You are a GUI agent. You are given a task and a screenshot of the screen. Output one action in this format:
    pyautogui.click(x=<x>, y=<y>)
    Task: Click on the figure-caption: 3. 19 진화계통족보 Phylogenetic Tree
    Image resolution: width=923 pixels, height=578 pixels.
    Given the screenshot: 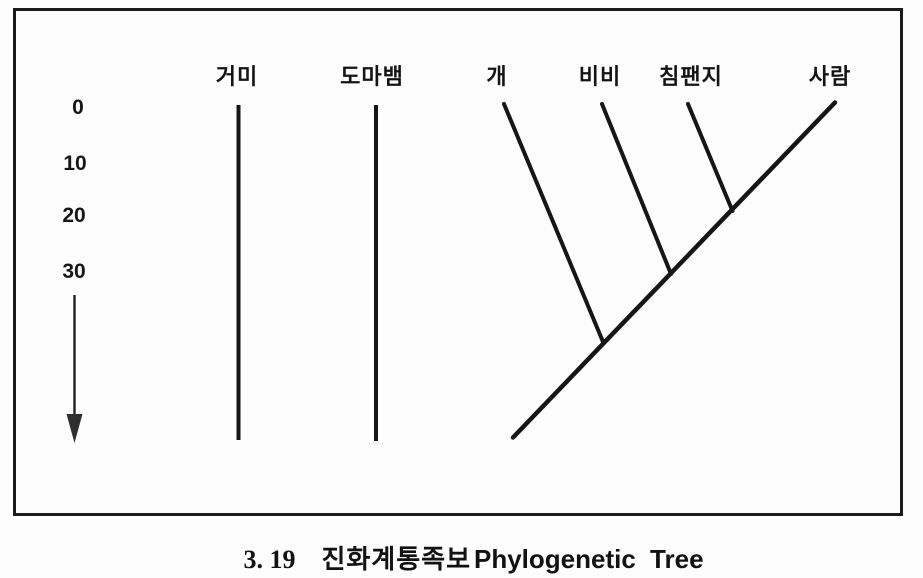 What is the action you would take?
    pyautogui.click(x=473, y=557)
    